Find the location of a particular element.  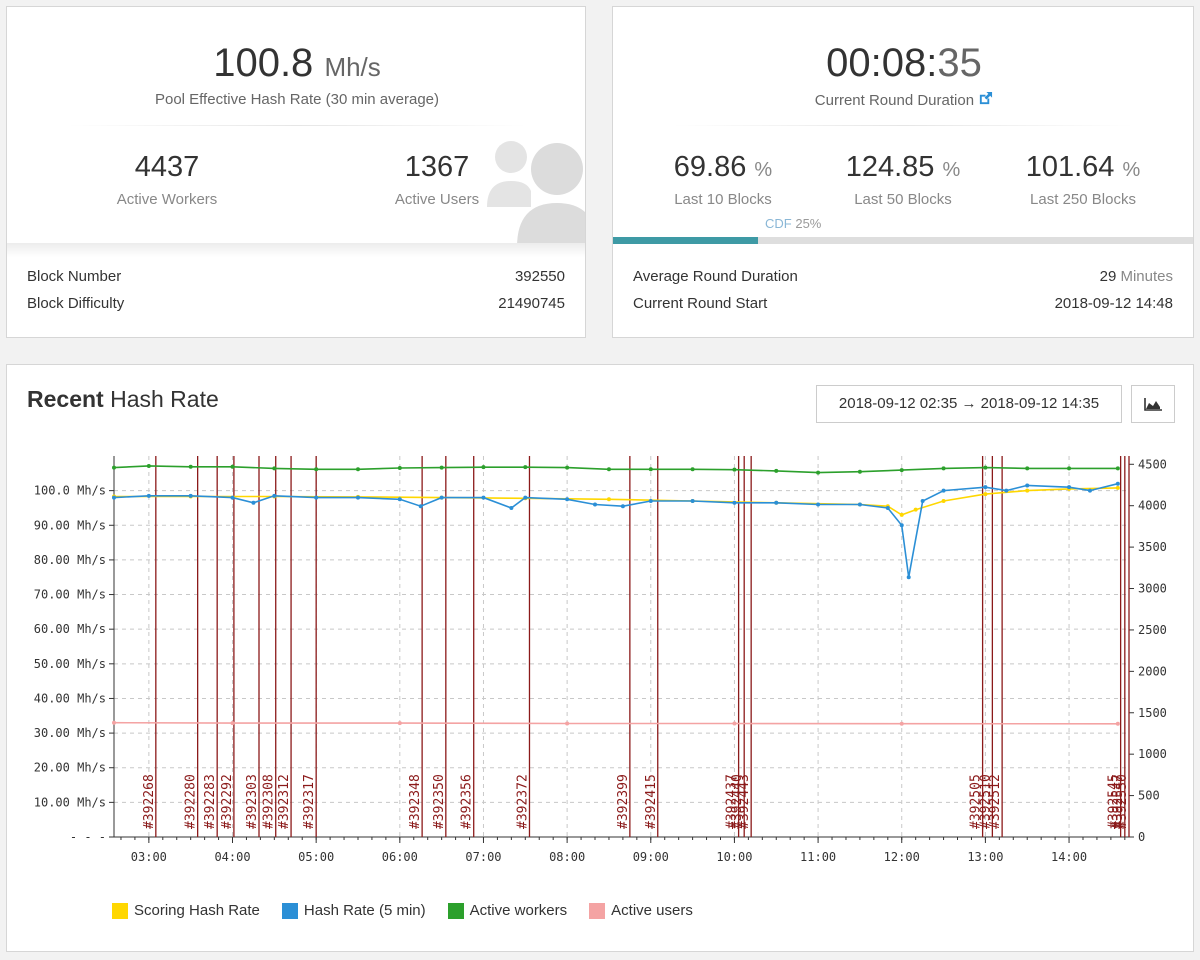

cdf-progress-fill is located at coordinates (685, 240).